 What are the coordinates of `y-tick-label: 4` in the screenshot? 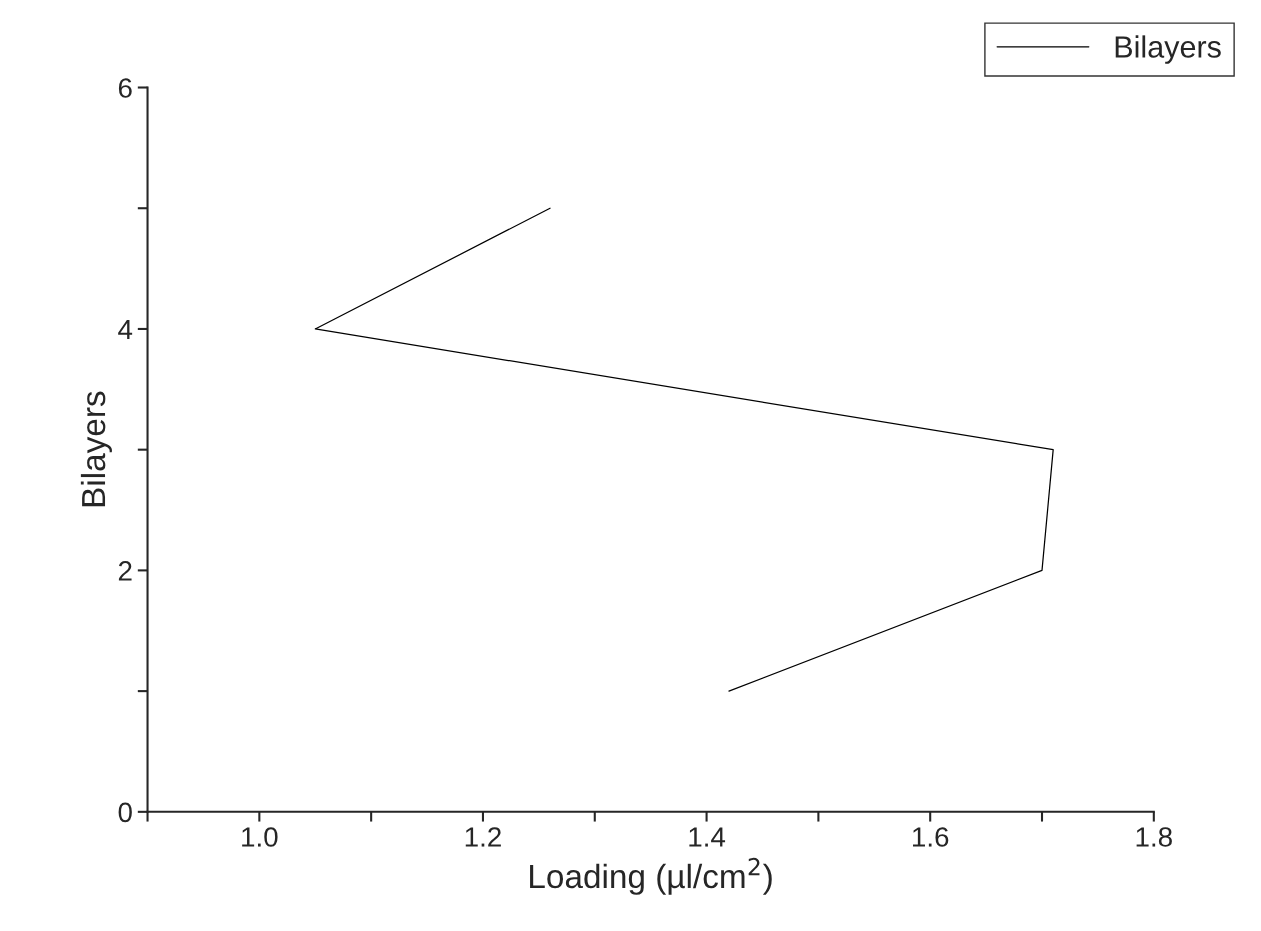 It's located at (125, 329).